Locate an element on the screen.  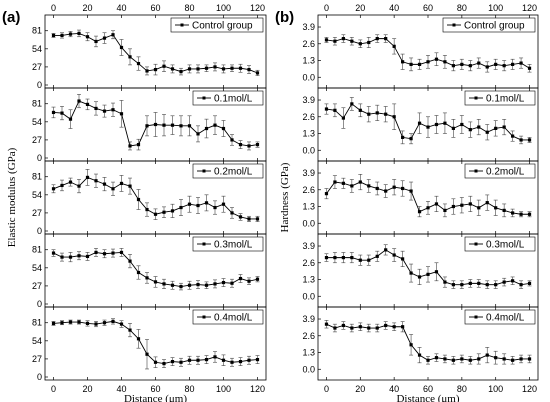
x-axis-label: Distance (μm) is located at coordinates (155, 397).